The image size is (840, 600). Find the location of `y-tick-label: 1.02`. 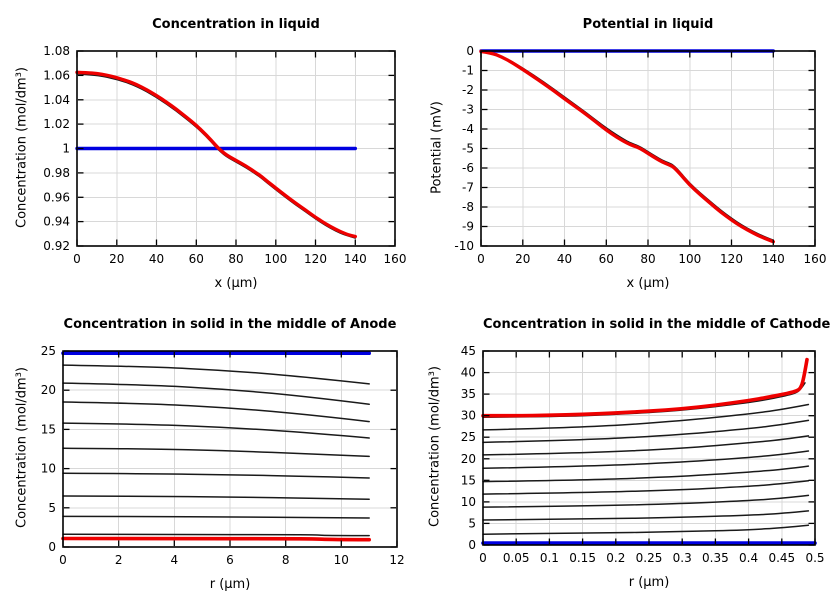

y-tick-label: 1.02 is located at coordinates (56, 124).